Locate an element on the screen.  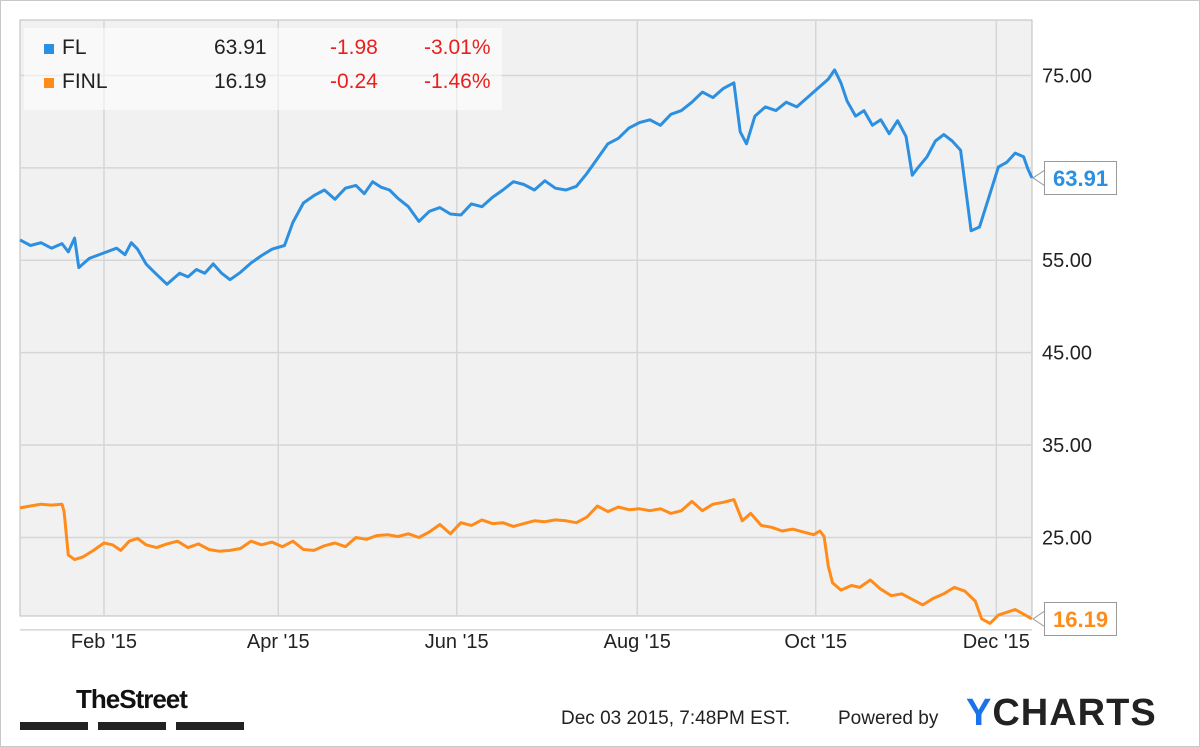
legend-last-price: 16.19 is located at coordinates (240, 81).